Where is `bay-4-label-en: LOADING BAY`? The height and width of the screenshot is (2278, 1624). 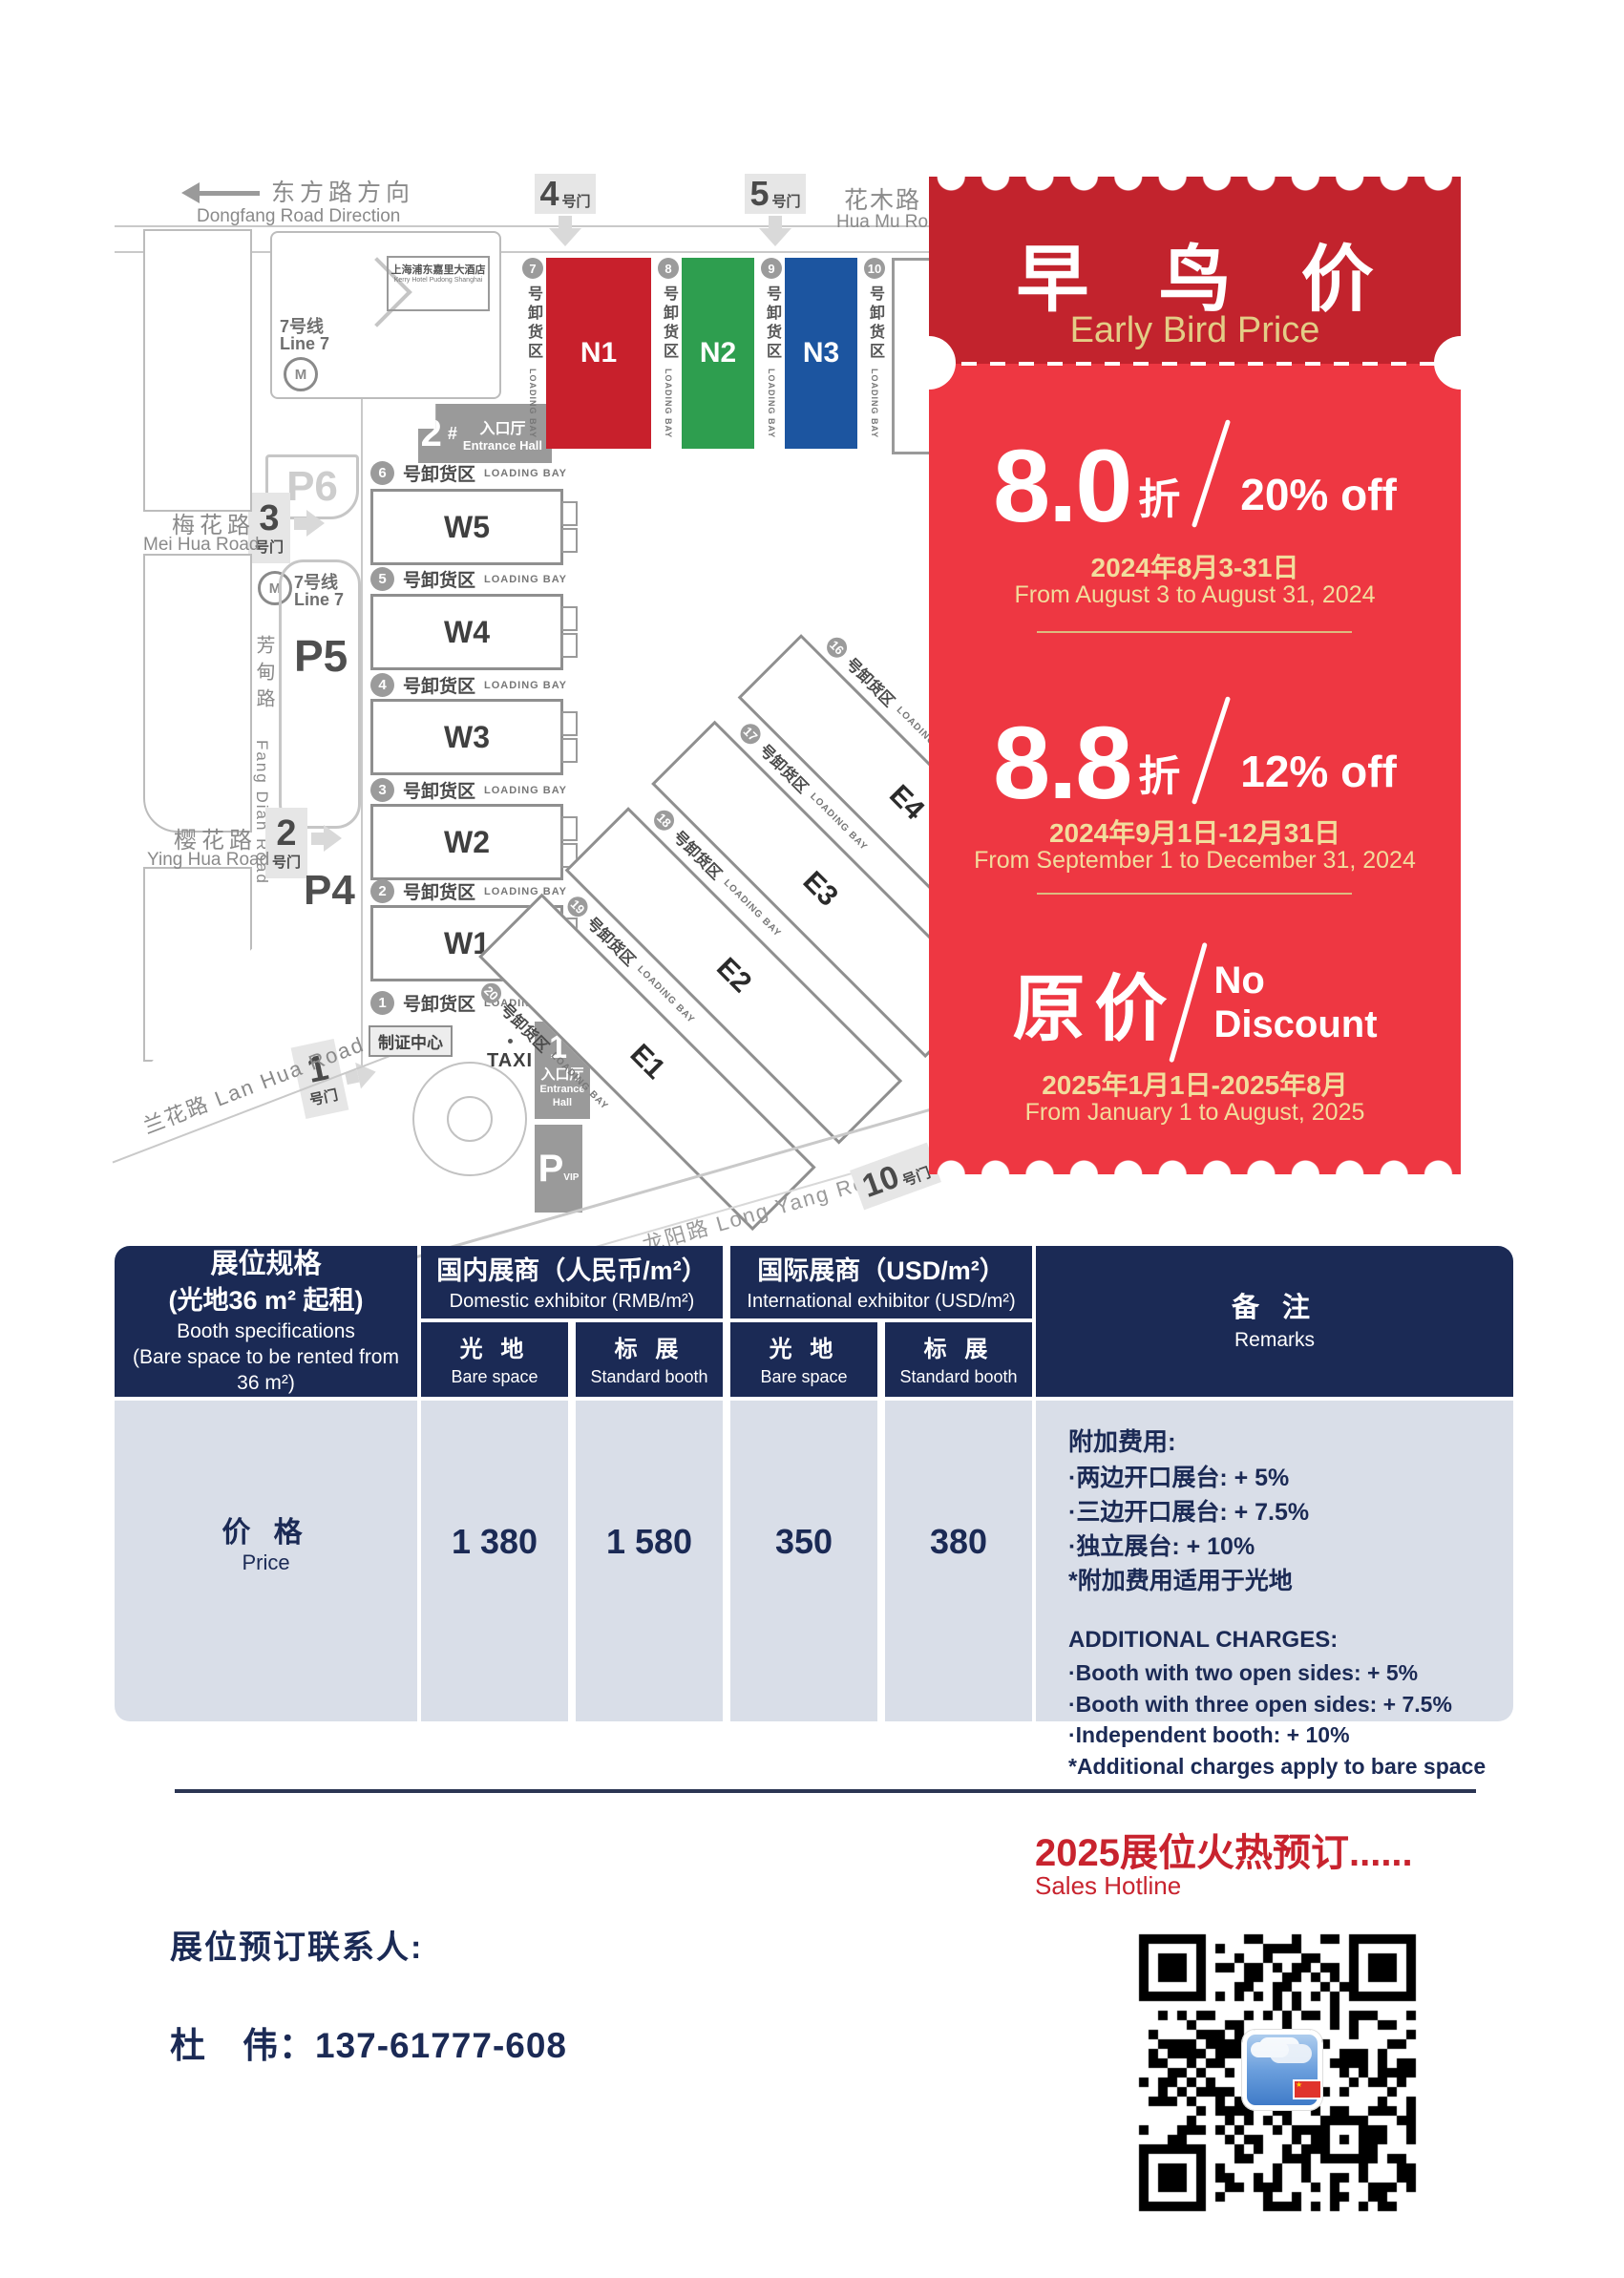 bay-4-label-en: LOADING BAY is located at coordinates (526, 685).